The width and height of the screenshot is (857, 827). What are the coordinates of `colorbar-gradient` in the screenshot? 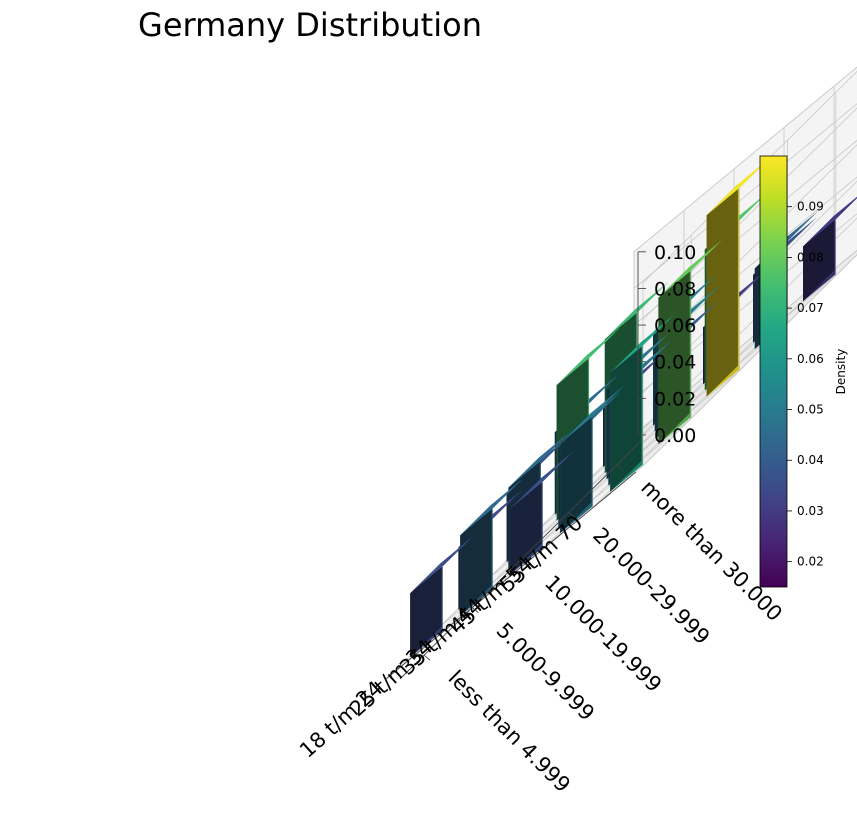 It's located at (773, 371).